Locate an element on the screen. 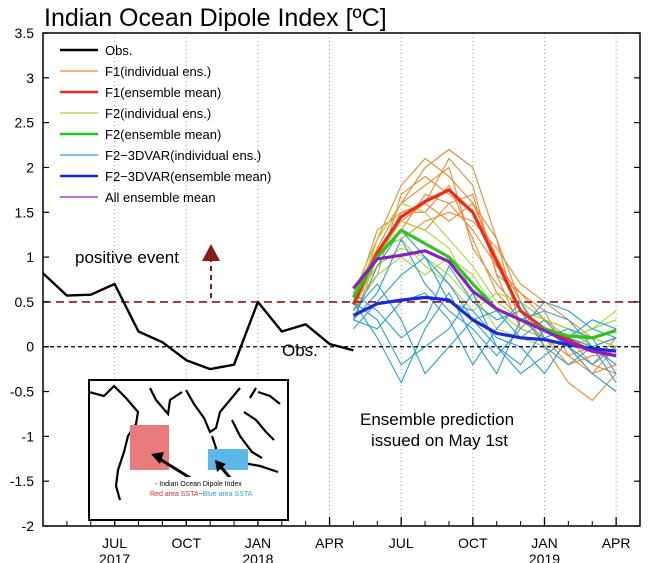  y-tick-label: -1.5 is located at coordinates (22, 481).